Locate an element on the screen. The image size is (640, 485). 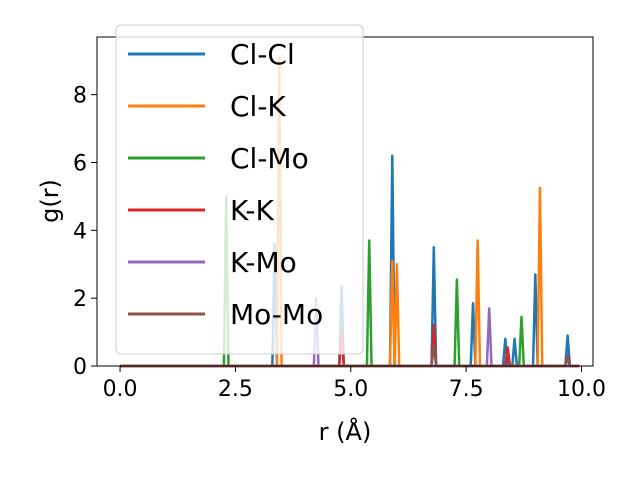
legend-label-cl-cl: Cl-Cl is located at coordinates (262, 54).